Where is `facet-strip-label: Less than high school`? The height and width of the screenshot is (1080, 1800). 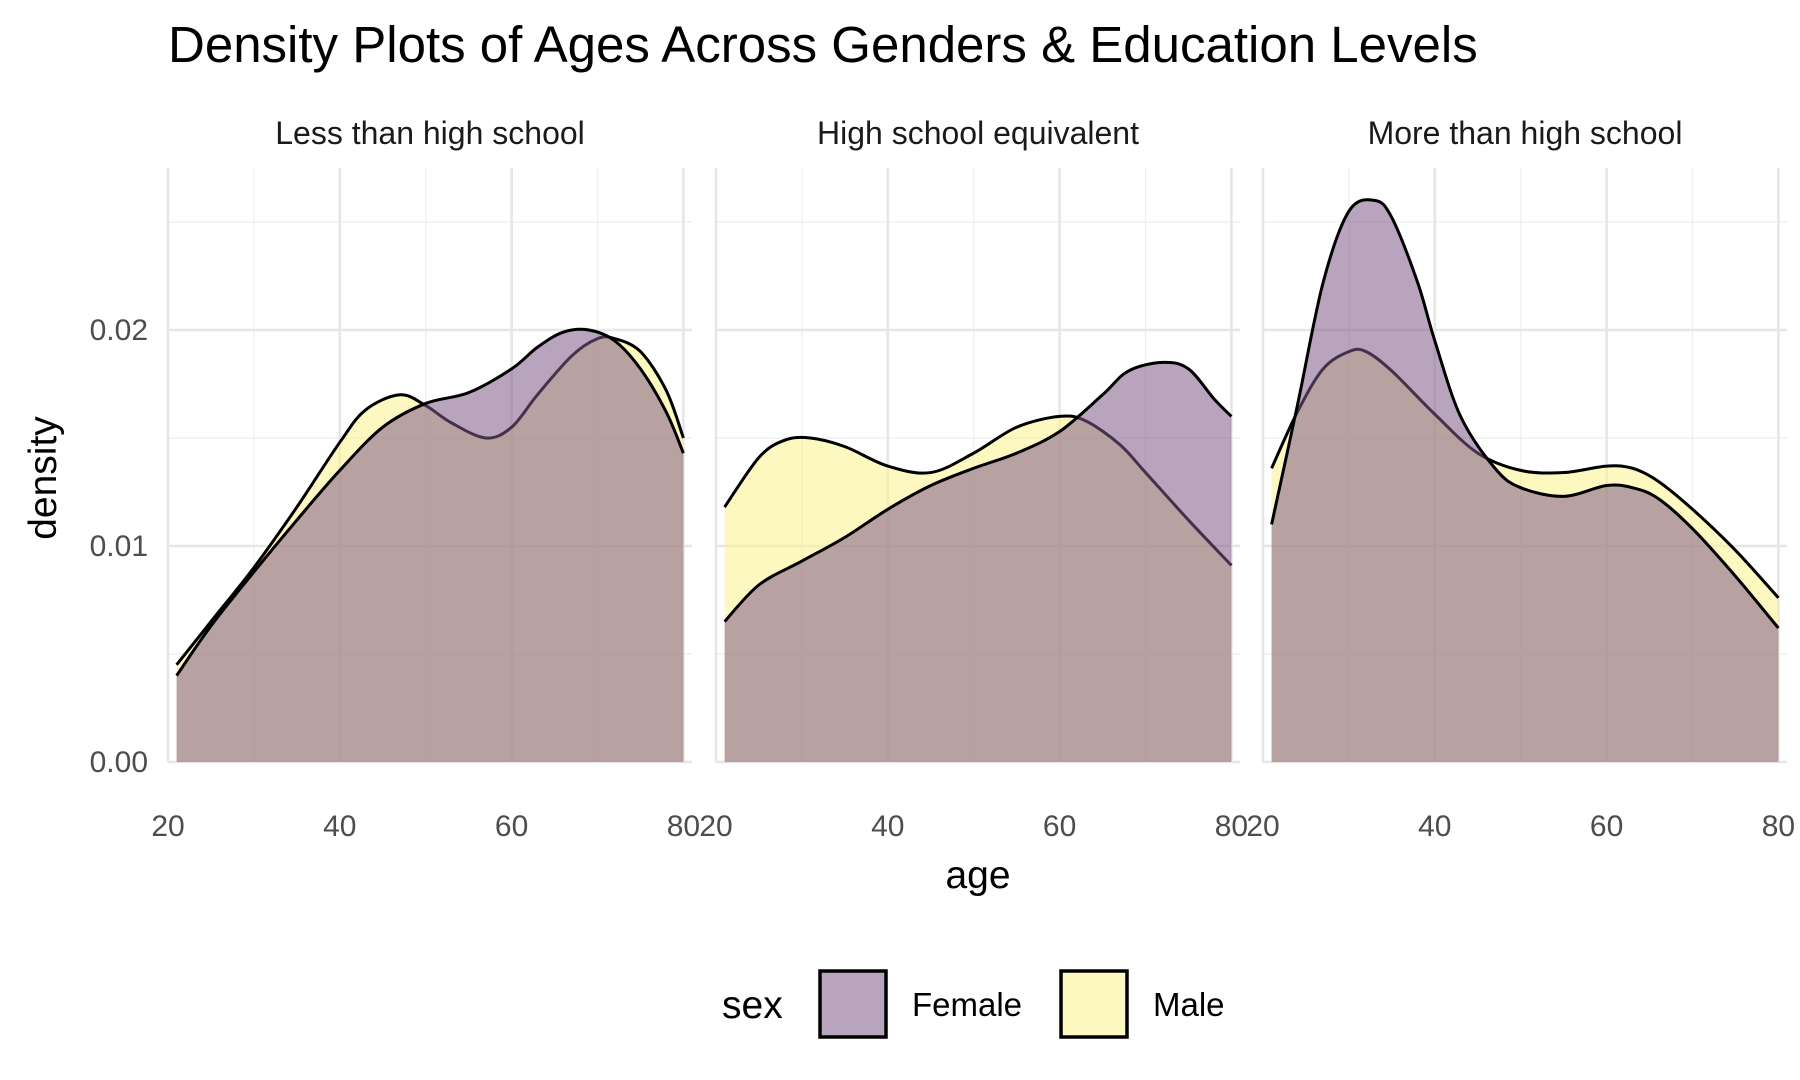
facet-strip-label: Less than high school is located at coordinates (430, 133).